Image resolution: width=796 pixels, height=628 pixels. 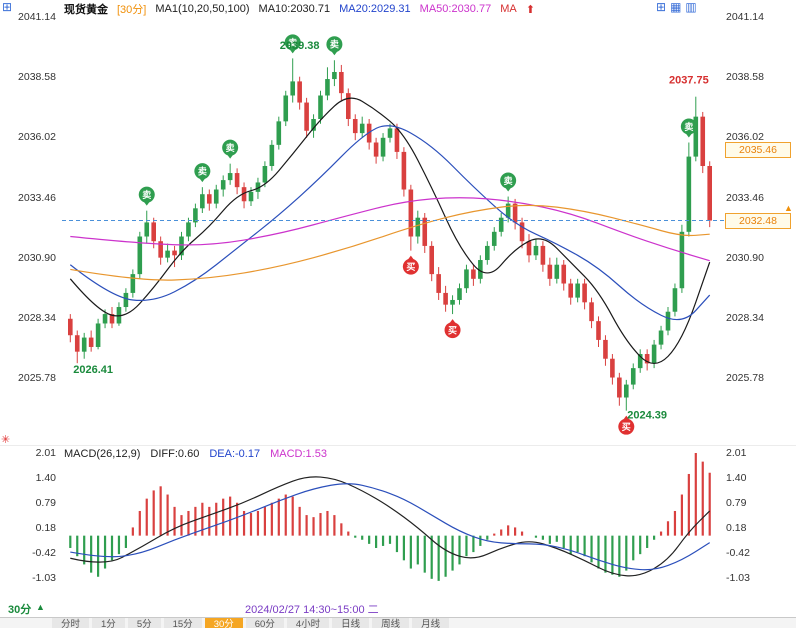 I want to click on timeframe-tab: 15分, so click(x=182, y=623).